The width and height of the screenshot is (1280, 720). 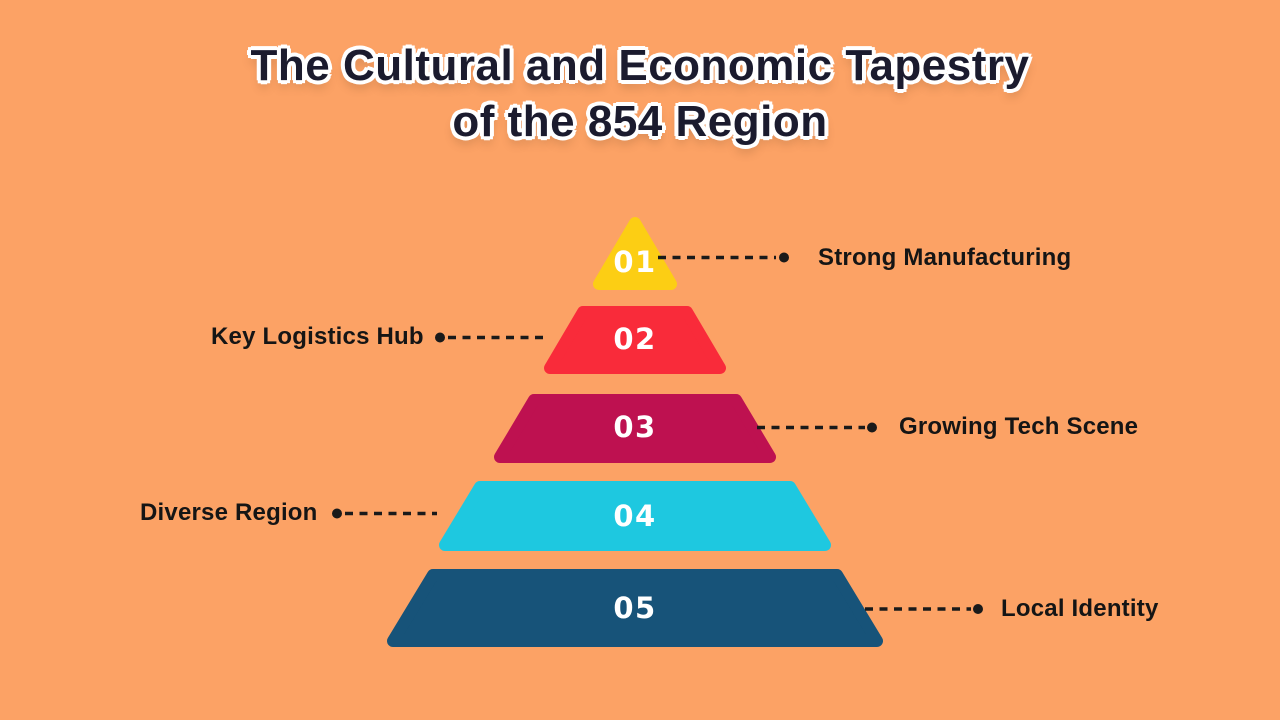 I want to click on level-5-number: 05, so click(x=635, y=608).